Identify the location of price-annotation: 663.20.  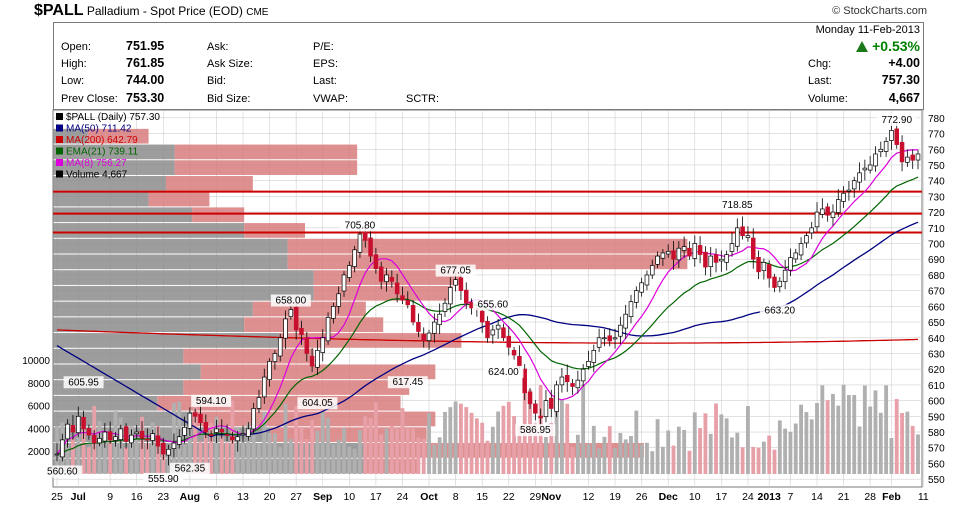
(780, 310).